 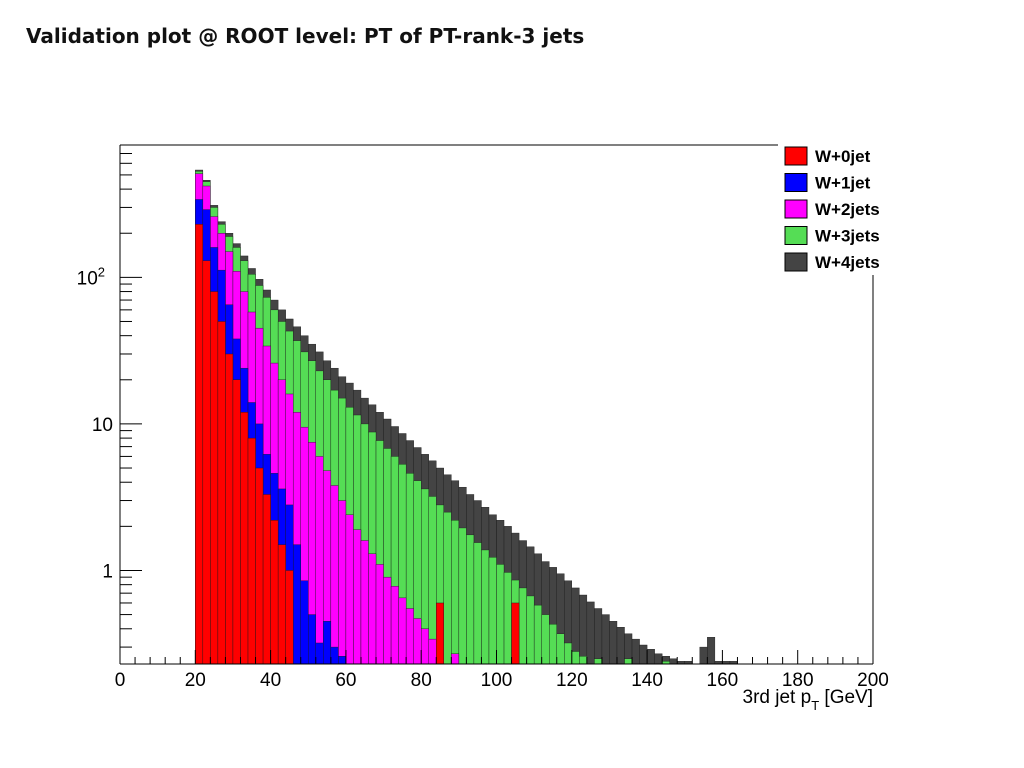 I want to click on x-tick-label: 120, so click(x=572, y=680).